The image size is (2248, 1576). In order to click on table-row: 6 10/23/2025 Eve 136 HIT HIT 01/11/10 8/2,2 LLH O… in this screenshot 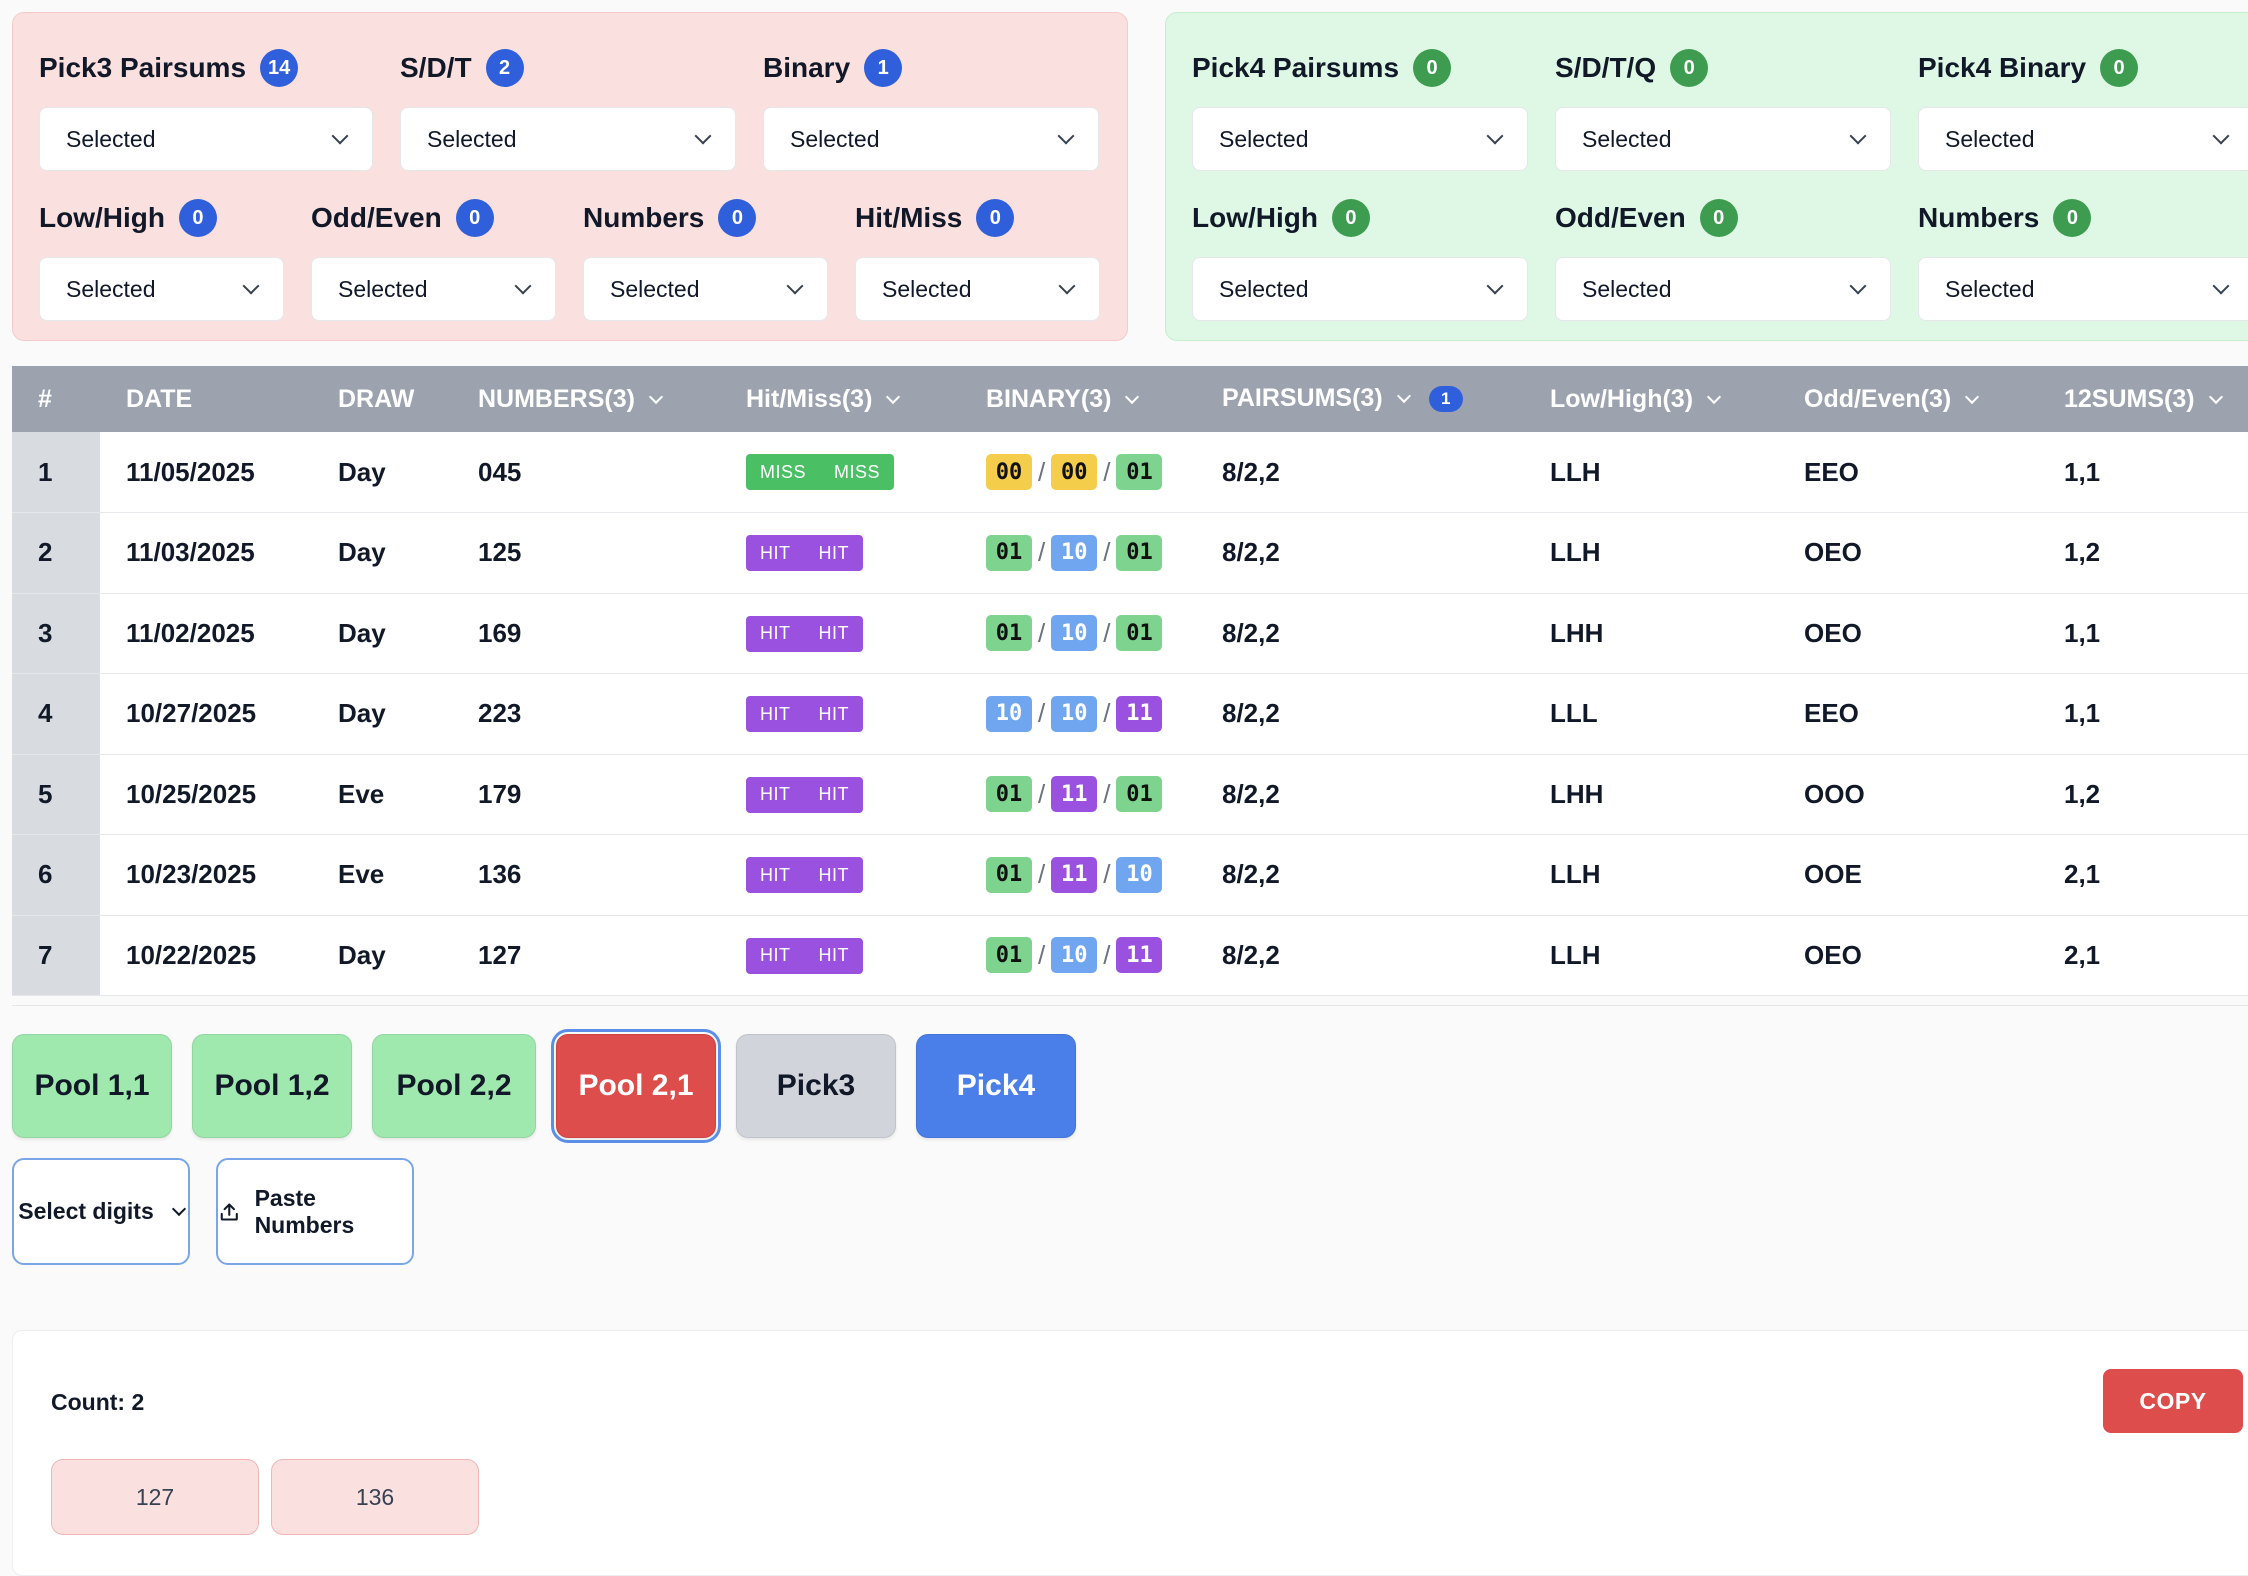, I will do `click(1130, 874)`.